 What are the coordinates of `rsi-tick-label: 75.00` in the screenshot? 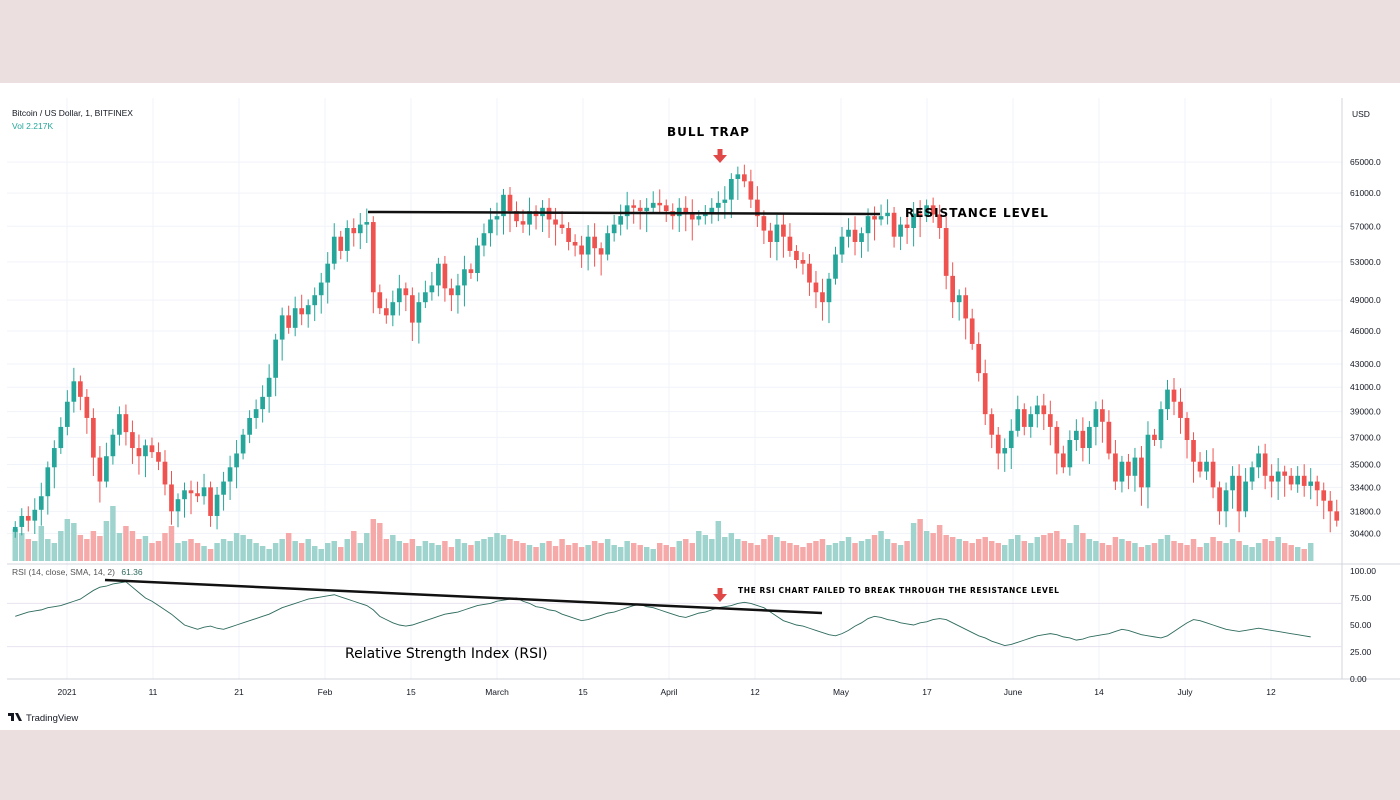 It's located at (1361, 598).